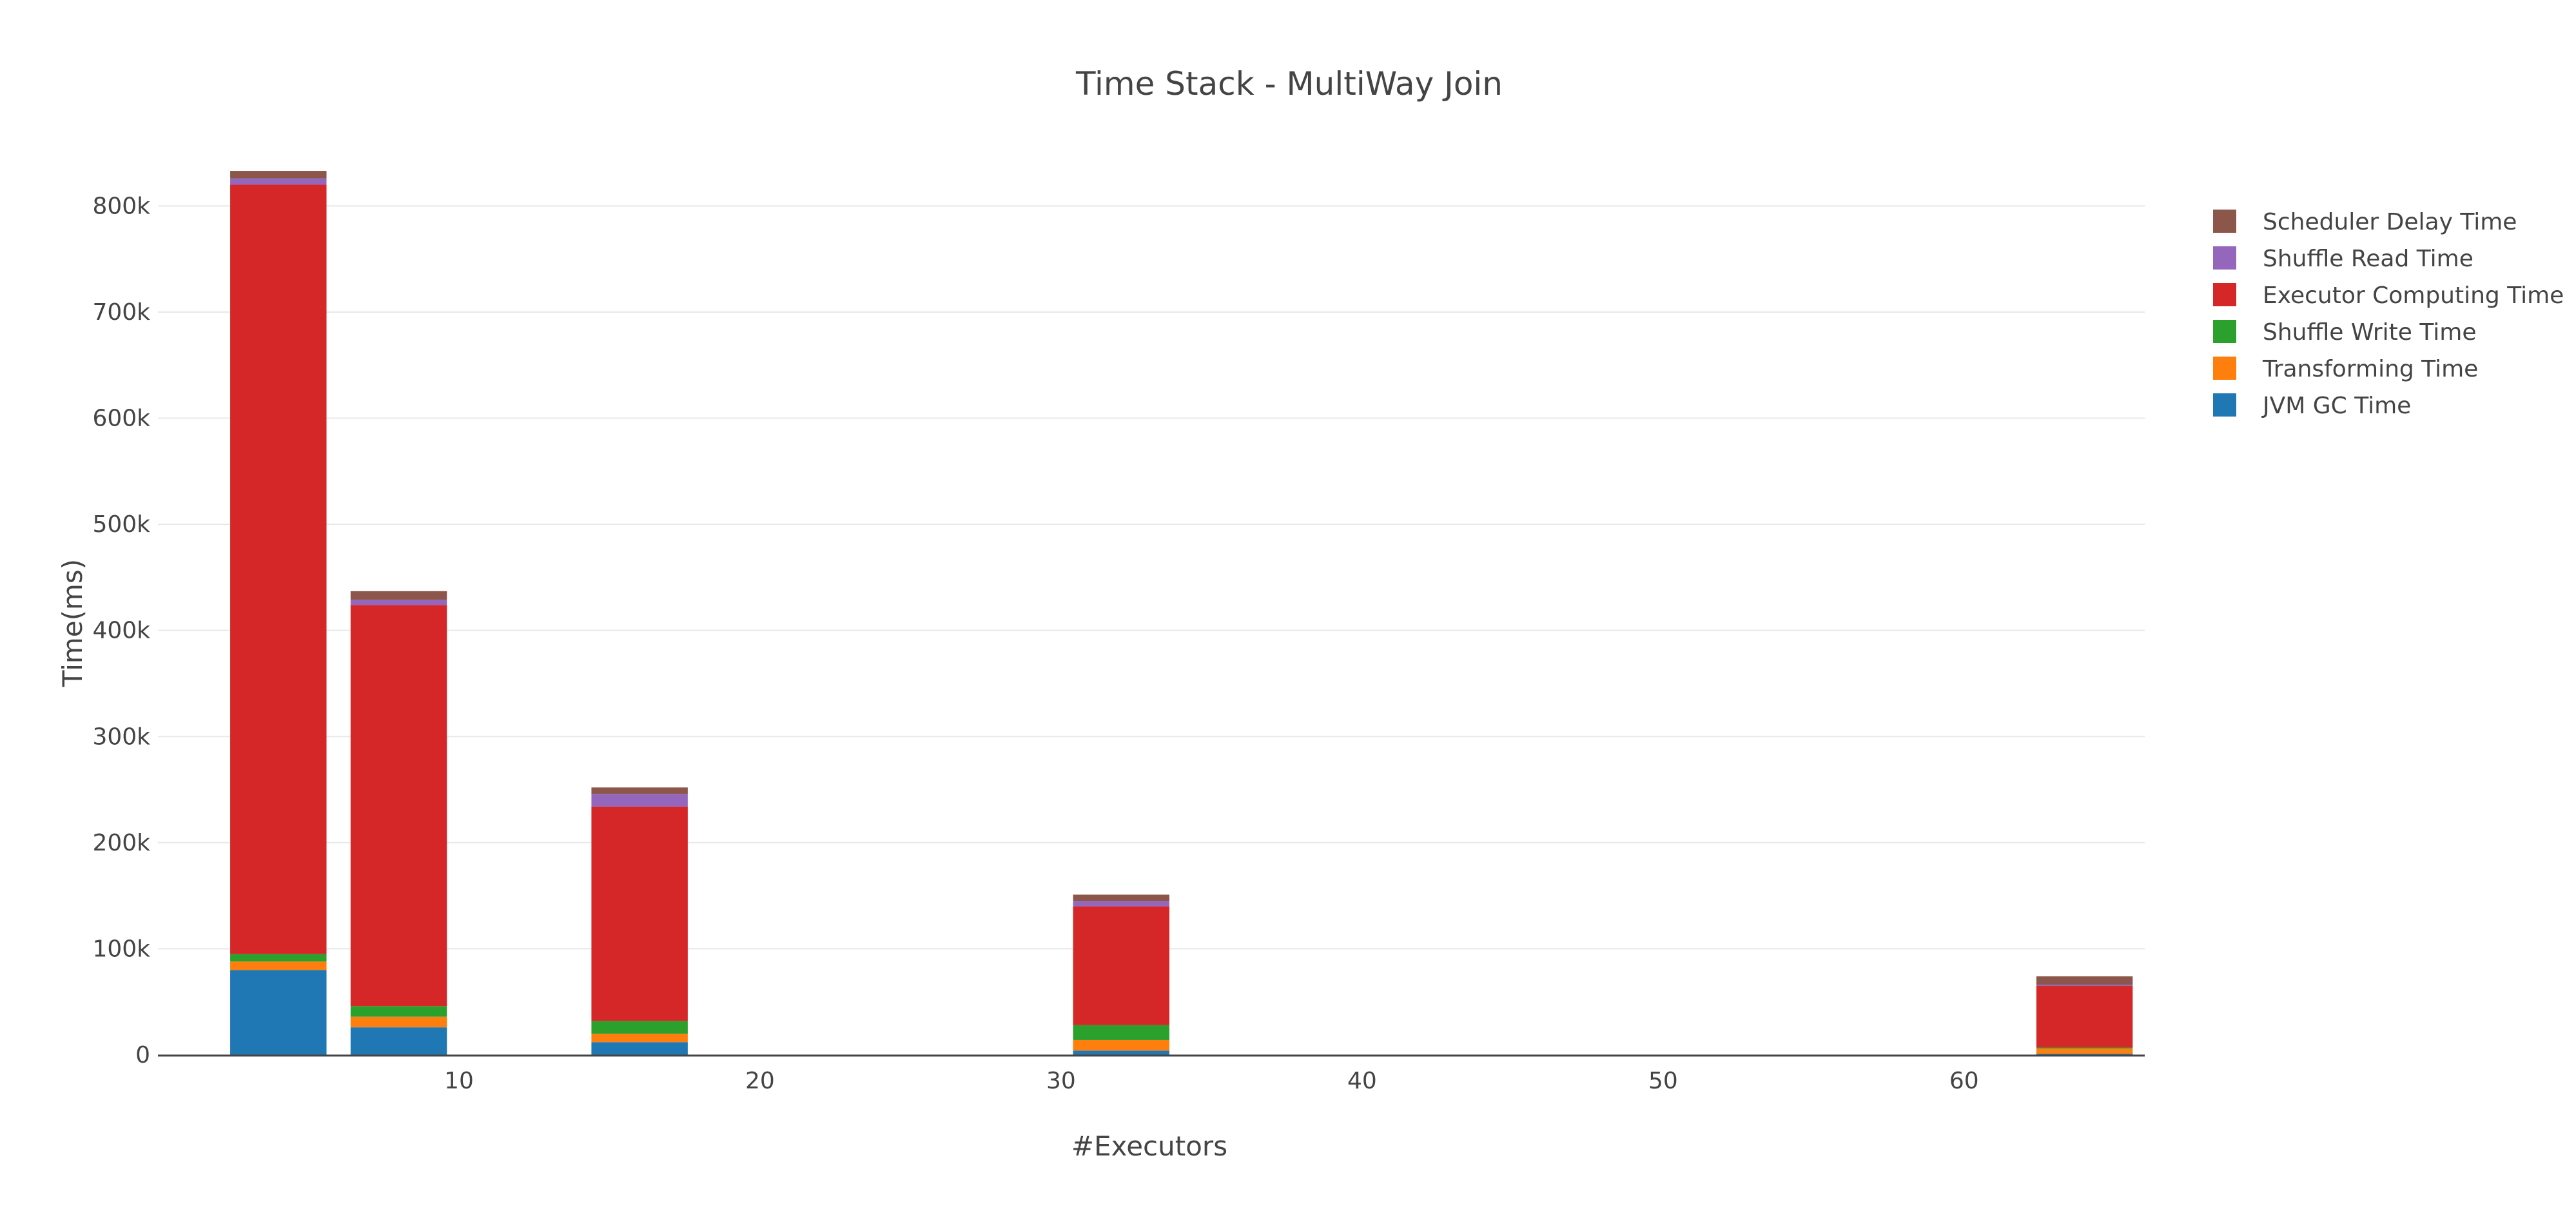  I want to click on x-tick-label: 50, so click(1663, 1081).